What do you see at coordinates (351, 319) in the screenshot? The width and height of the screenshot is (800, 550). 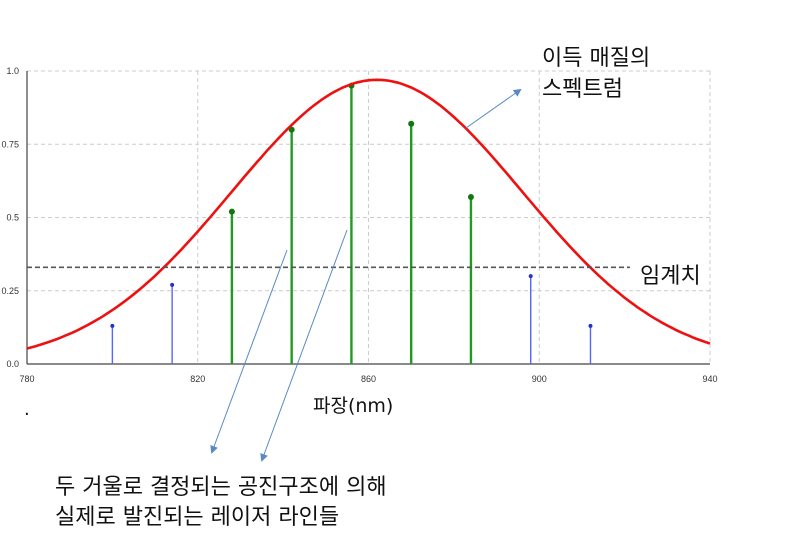 I see `subthreshold-lines` at bounding box center [351, 319].